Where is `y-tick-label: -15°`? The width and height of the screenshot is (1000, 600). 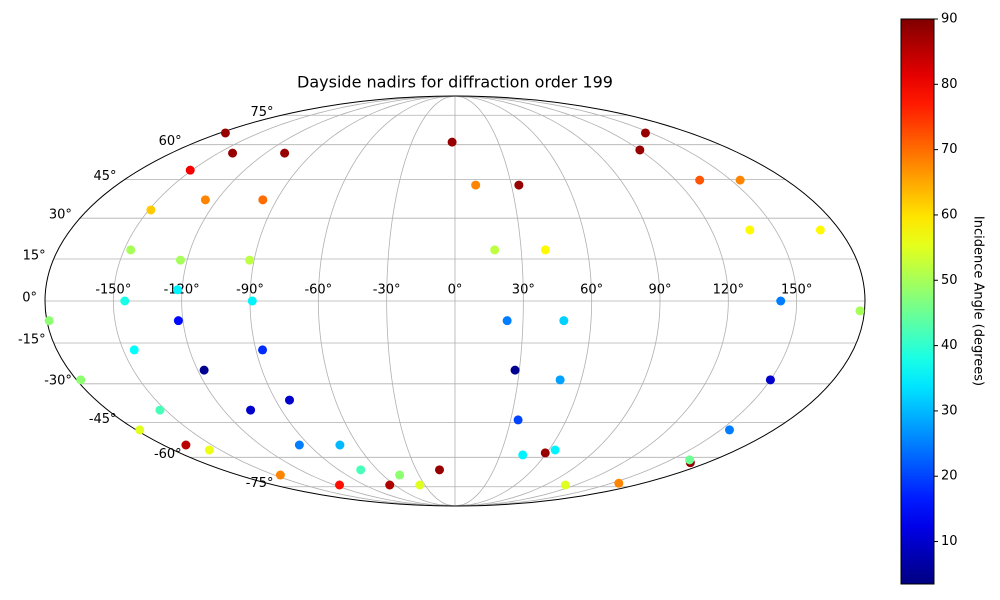
y-tick-label: -15° is located at coordinates (32, 339).